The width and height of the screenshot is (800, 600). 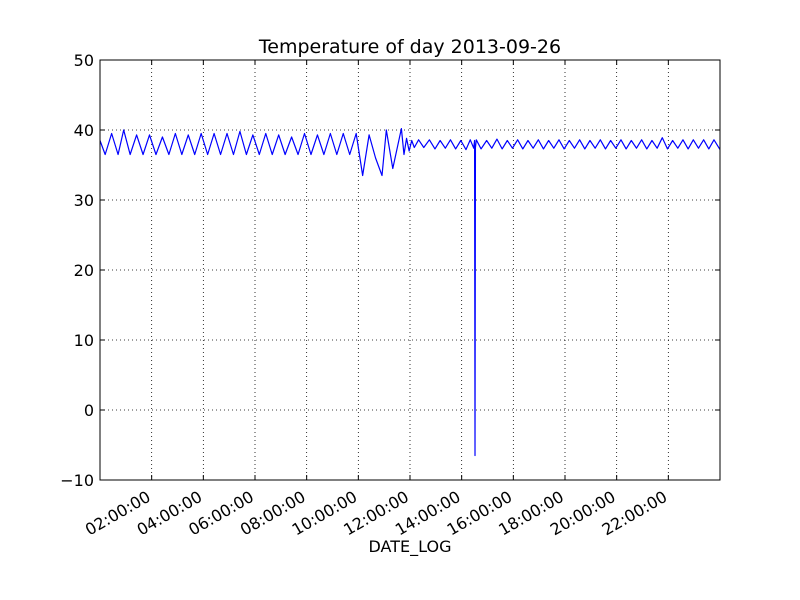 What do you see at coordinates (84, 60) in the screenshot?
I see `y-tick-label: 50` at bounding box center [84, 60].